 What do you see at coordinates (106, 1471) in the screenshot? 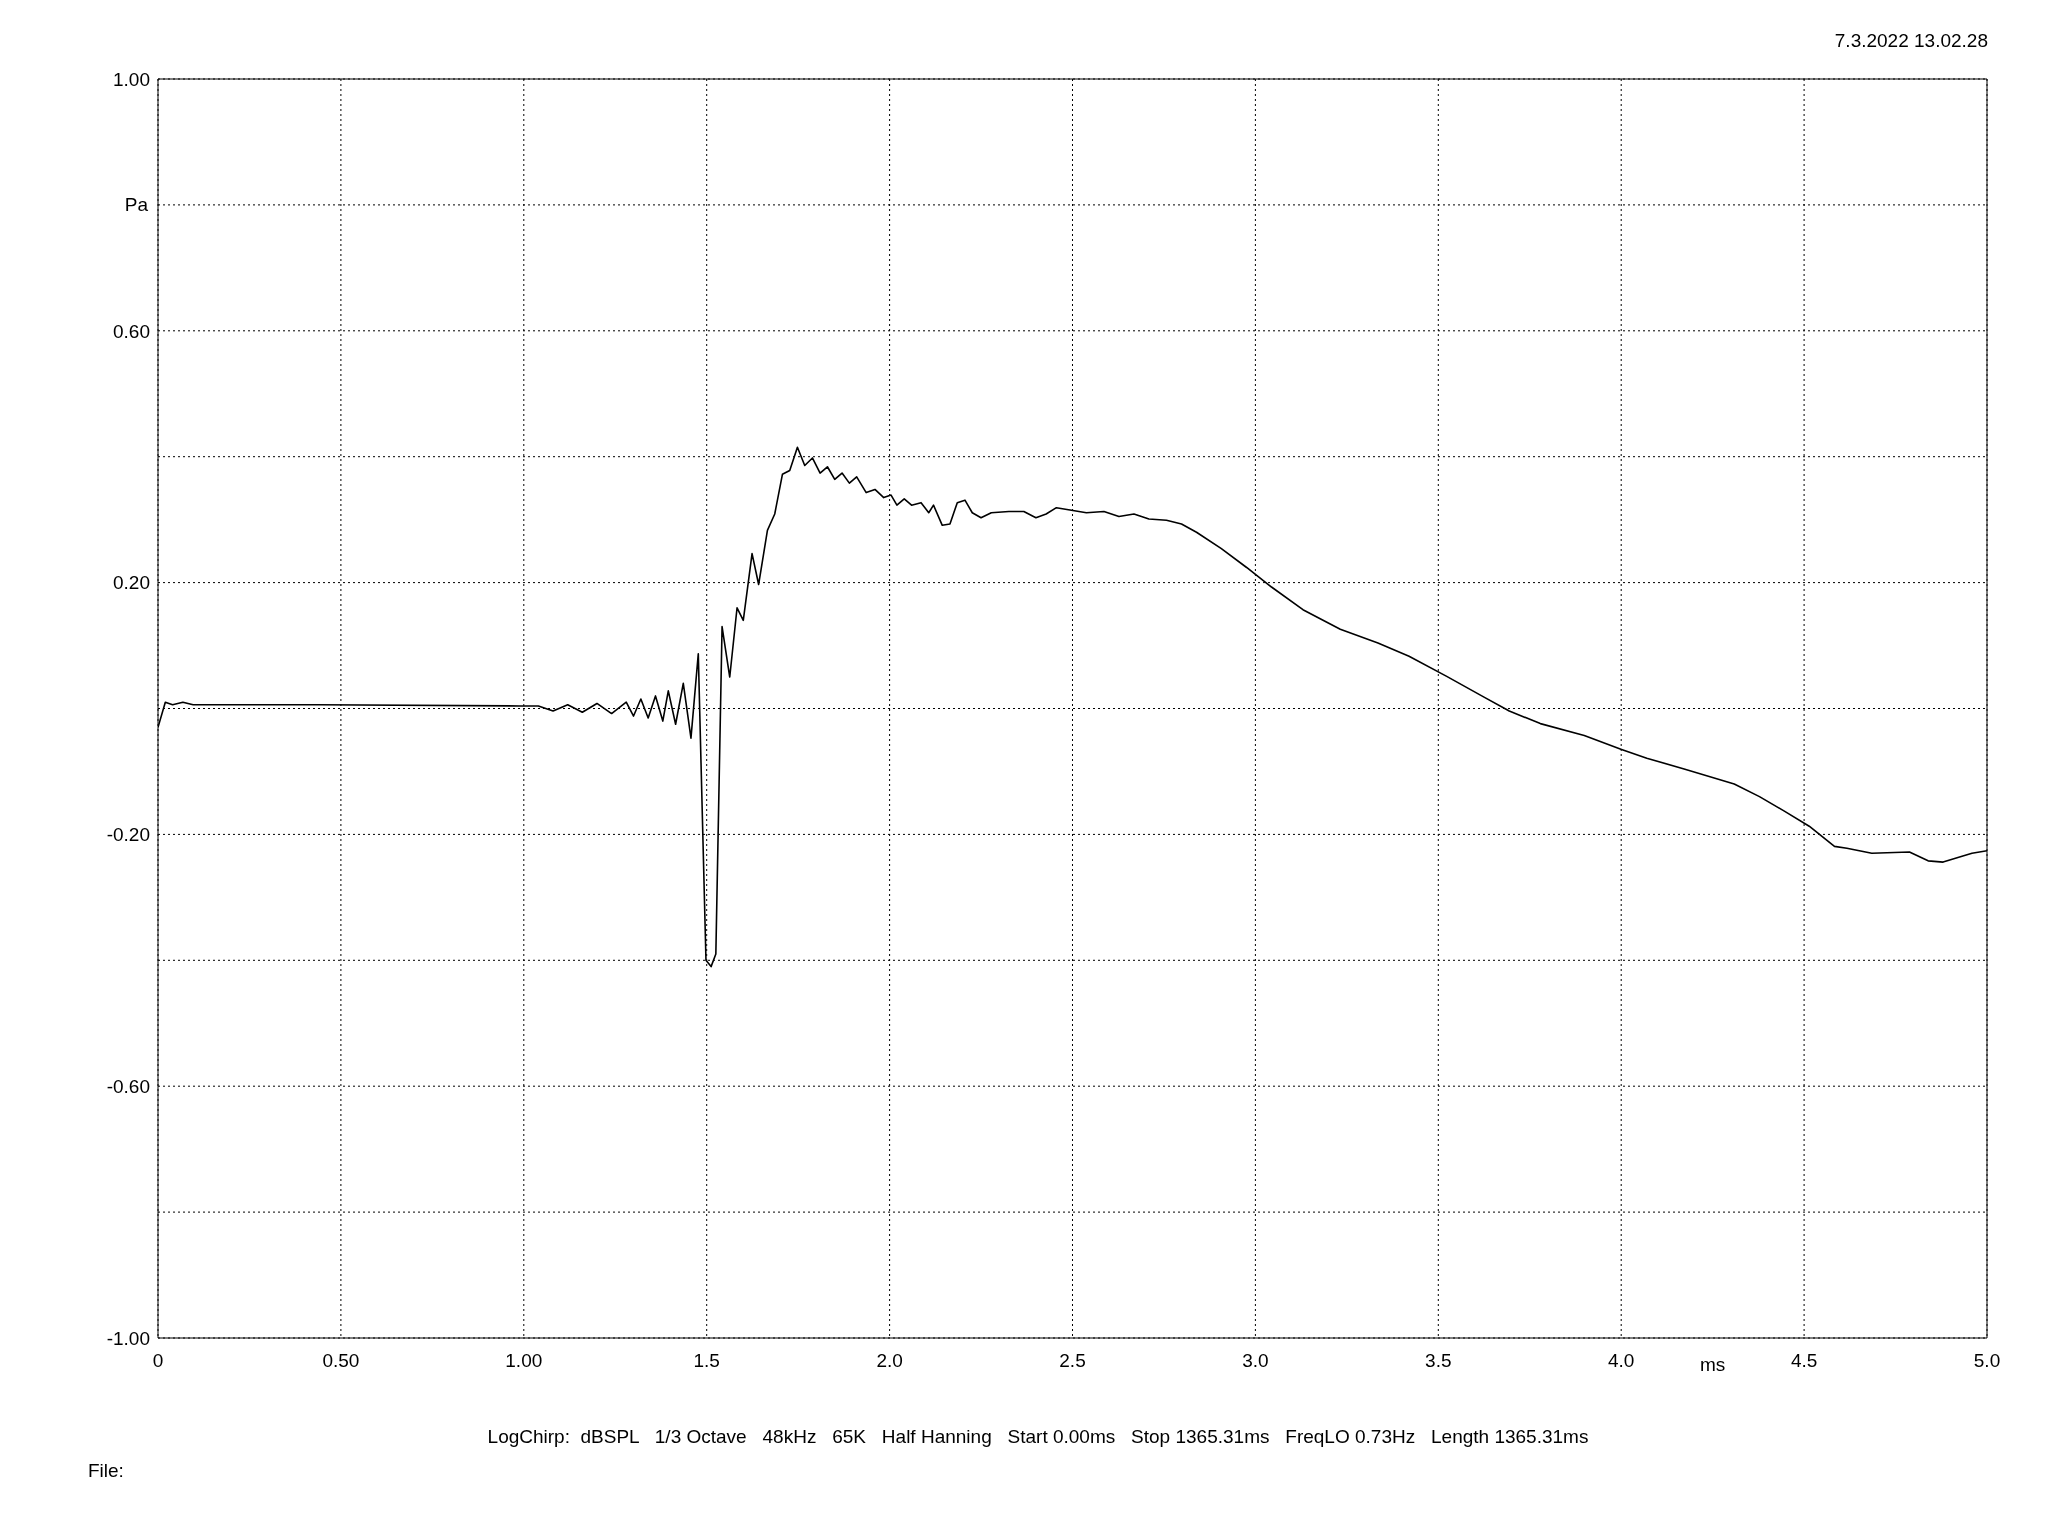
I see `text: File:` at bounding box center [106, 1471].